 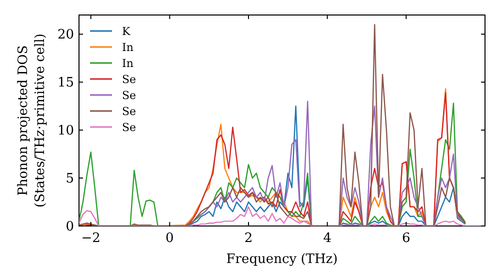 I want to click on x-axis-title: Frequency (THz), so click(x=282, y=259).